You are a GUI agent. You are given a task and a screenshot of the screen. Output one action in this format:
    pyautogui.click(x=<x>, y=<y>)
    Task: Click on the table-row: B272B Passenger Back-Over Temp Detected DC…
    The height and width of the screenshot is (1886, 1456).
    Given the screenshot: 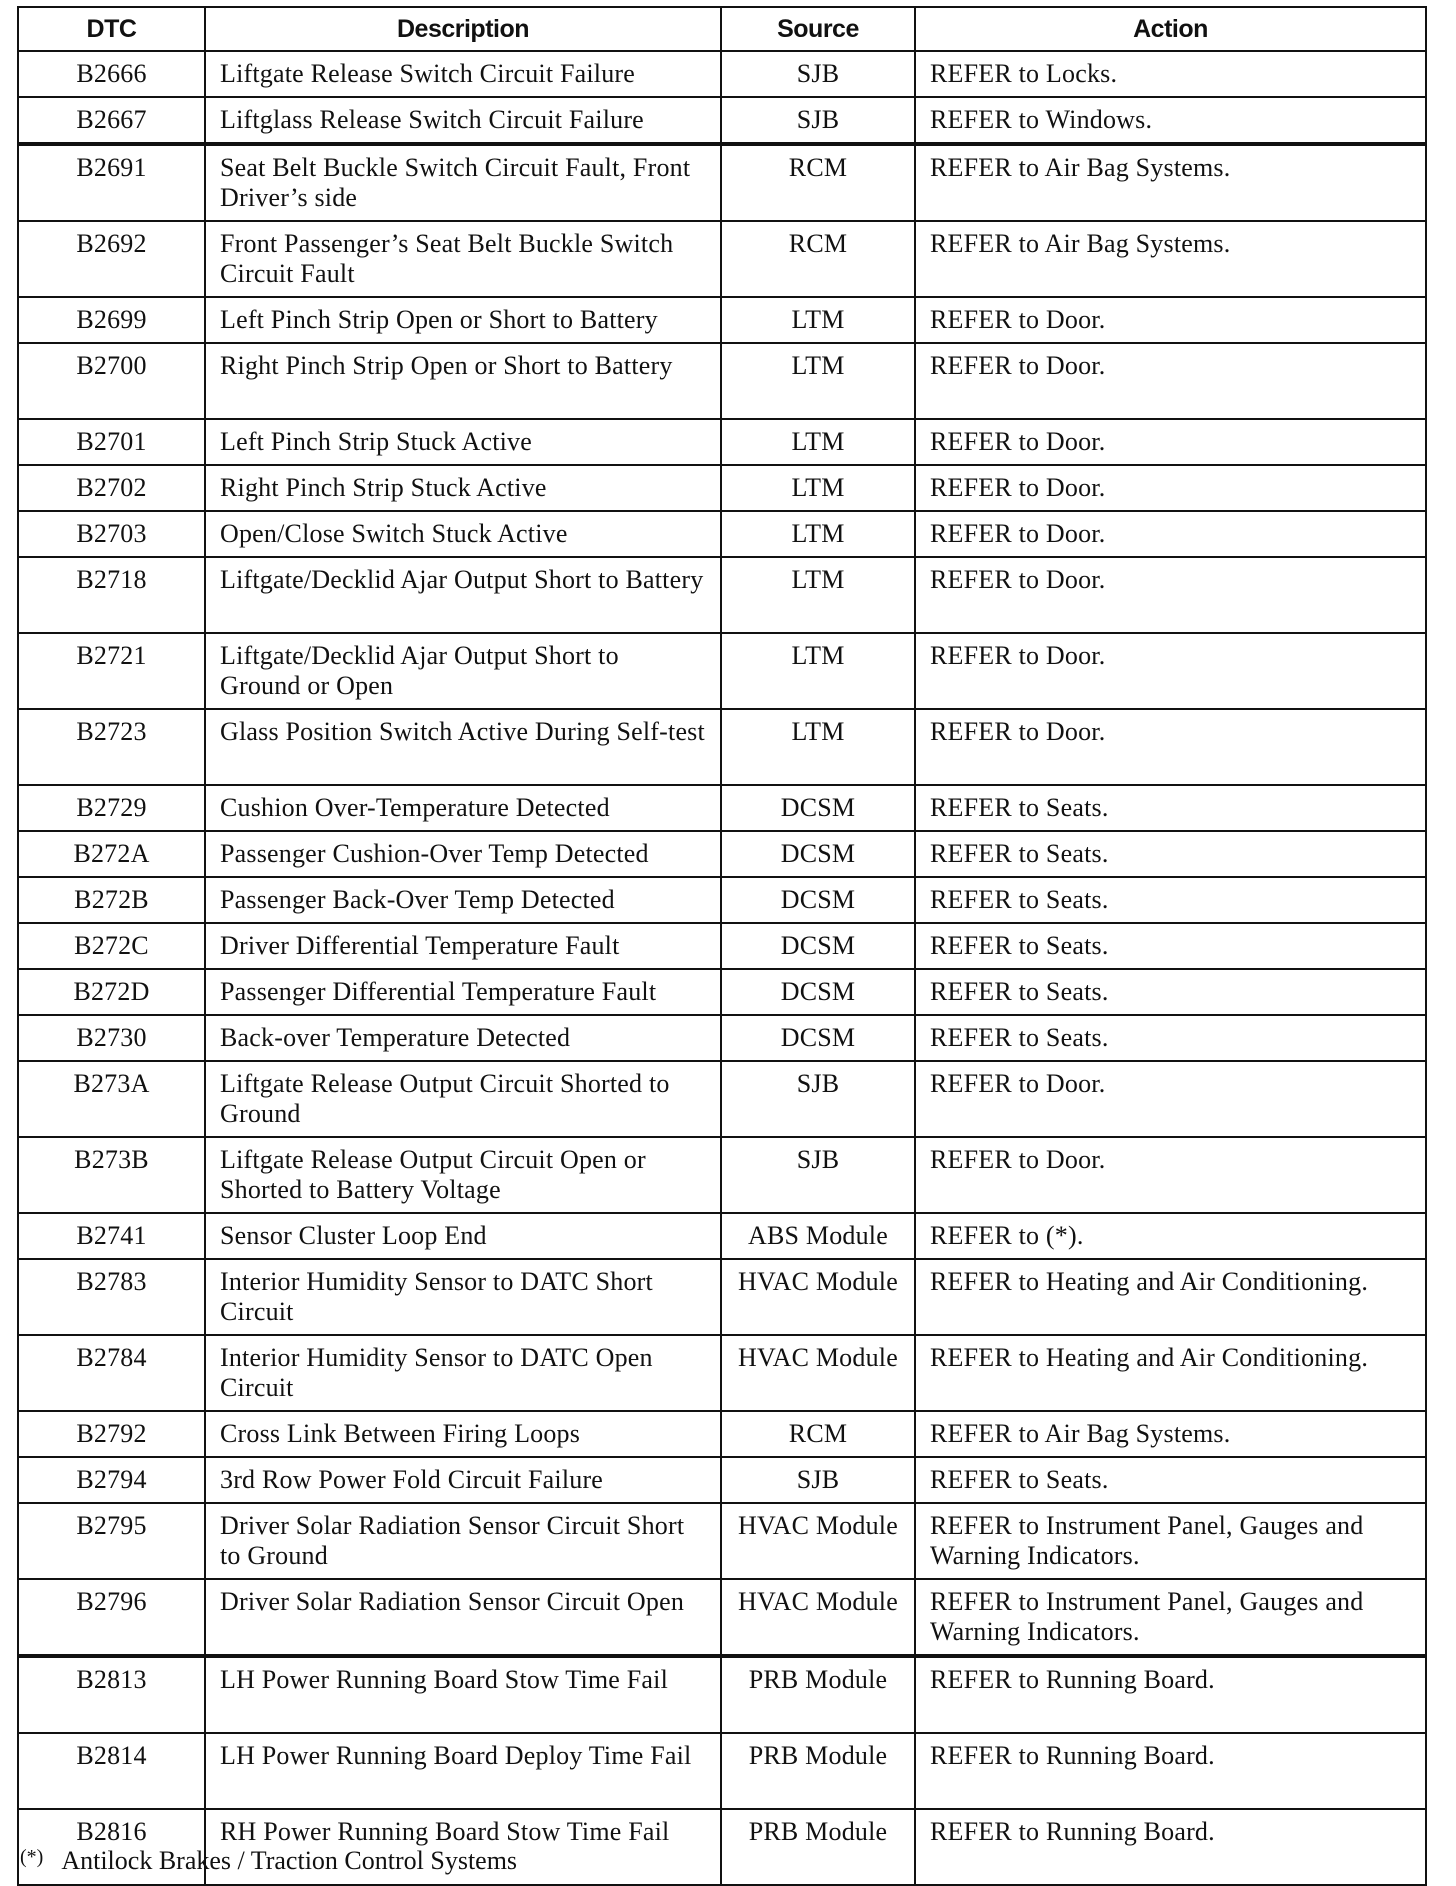 What is the action you would take?
    pyautogui.click(x=722, y=900)
    